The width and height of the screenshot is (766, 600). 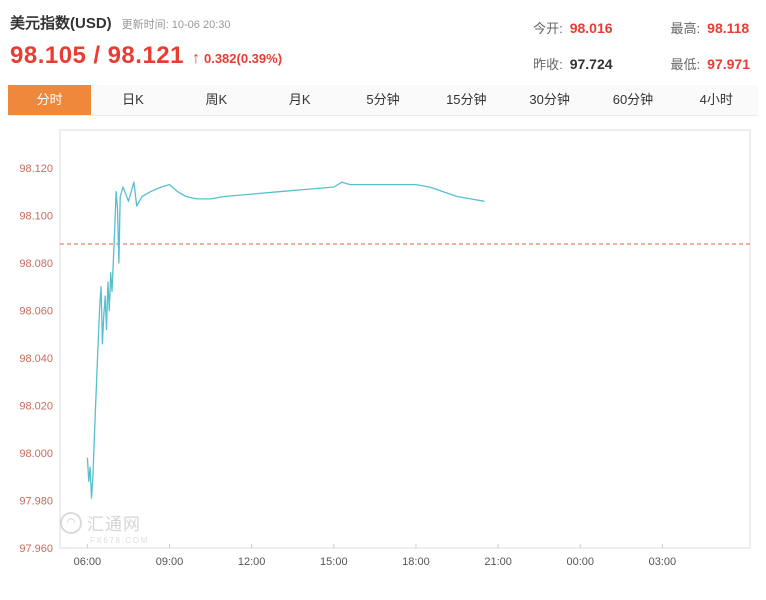 What do you see at coordinates (498, 562) in the screenshot?
I see `svg-text: 21:00` at bounding box center [498, 562].